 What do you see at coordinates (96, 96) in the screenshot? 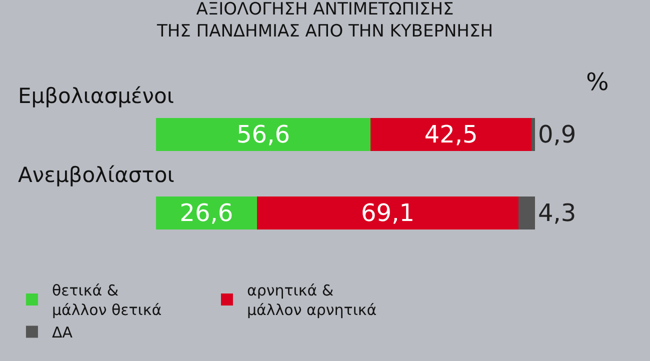
I see `y-tick-label: Εμβολιασμένοι` at bounding box center [96, 96].